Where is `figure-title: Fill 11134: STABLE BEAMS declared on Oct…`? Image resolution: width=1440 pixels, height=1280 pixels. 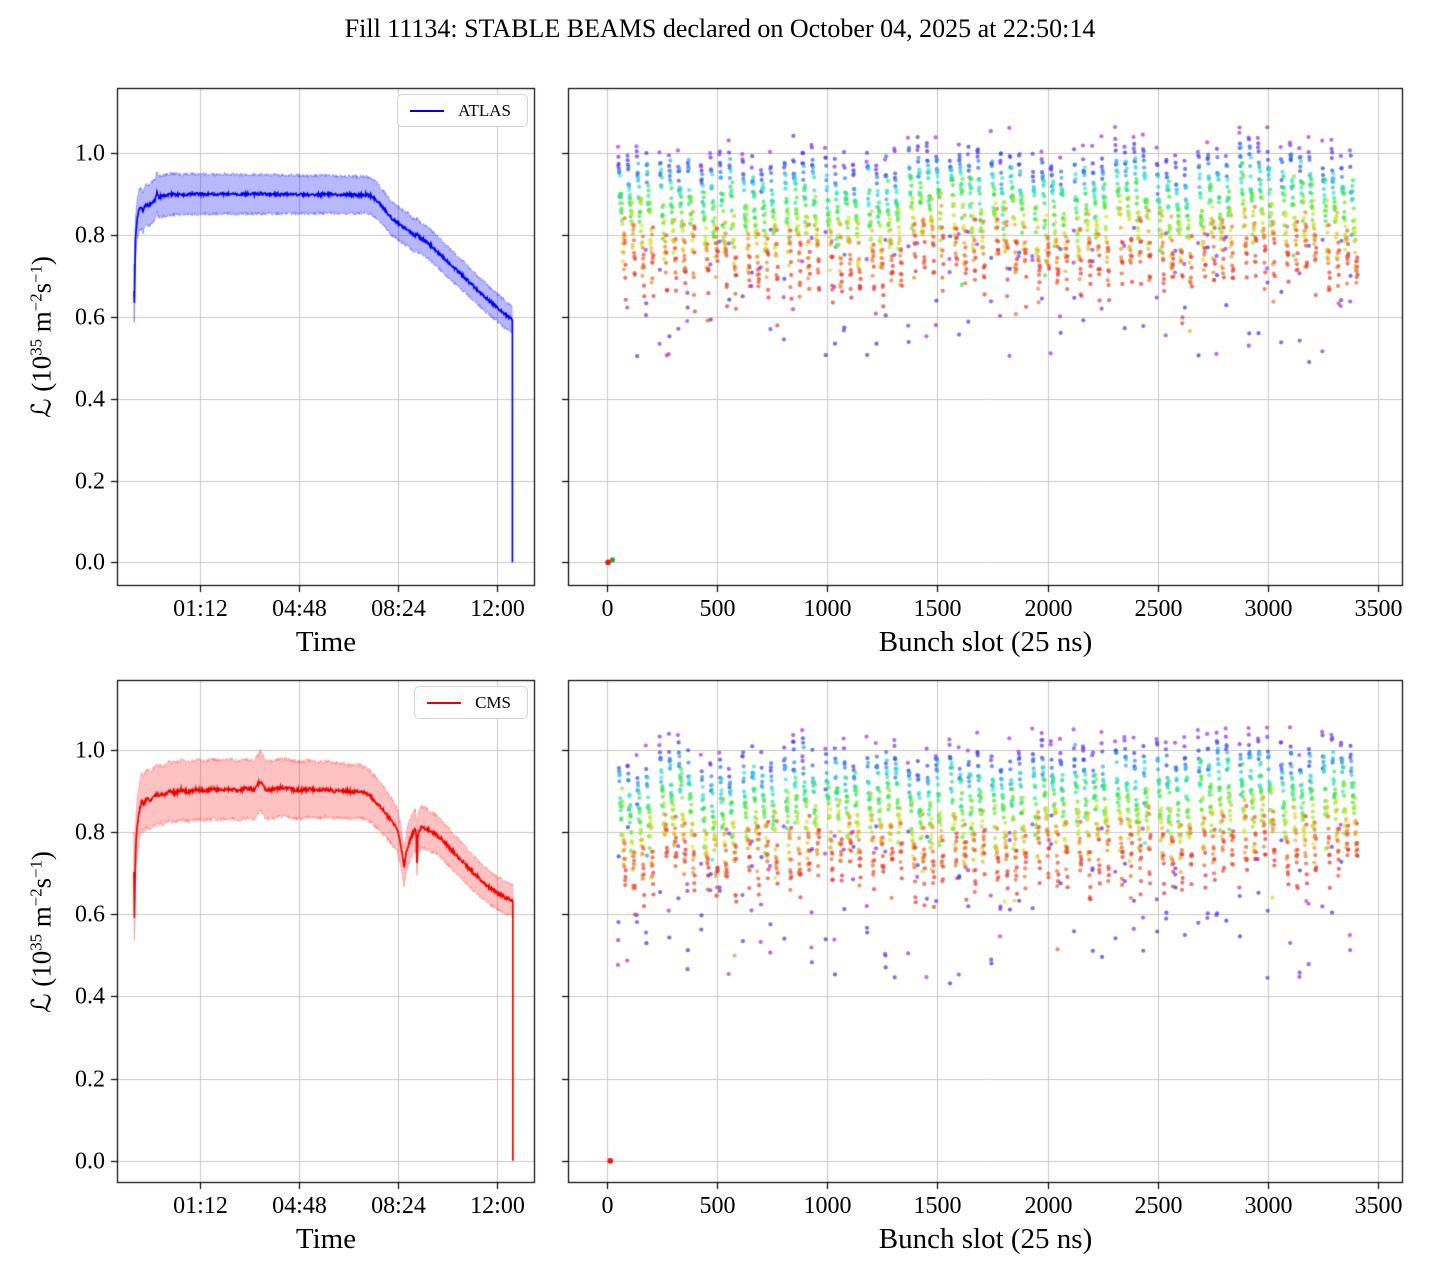
figure-title: Fill 11134: STABLE BEAMS declared on Oct… is located at coordinates (720, 28).